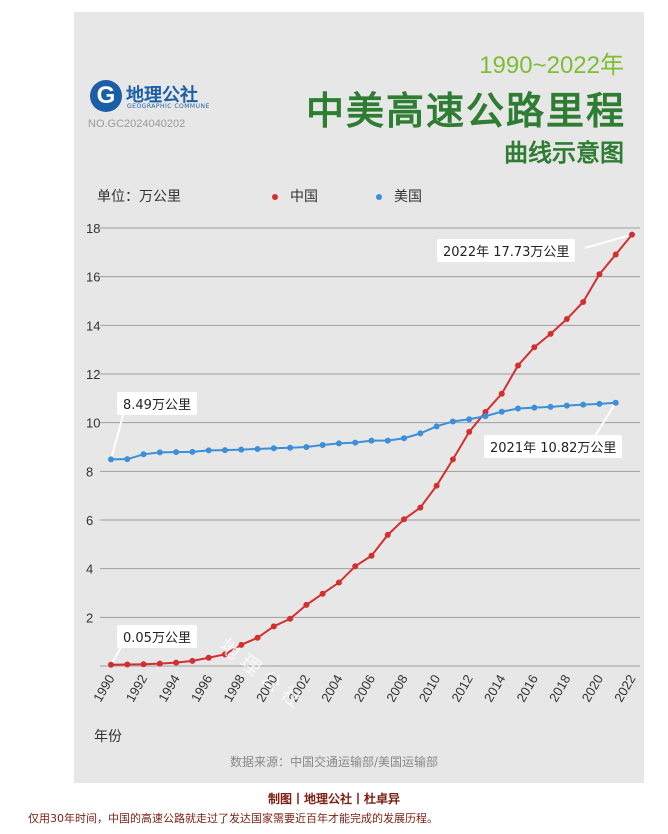  I want to click on callout-usa-2021: 2021年 10.82万公里, so click(553, 446).